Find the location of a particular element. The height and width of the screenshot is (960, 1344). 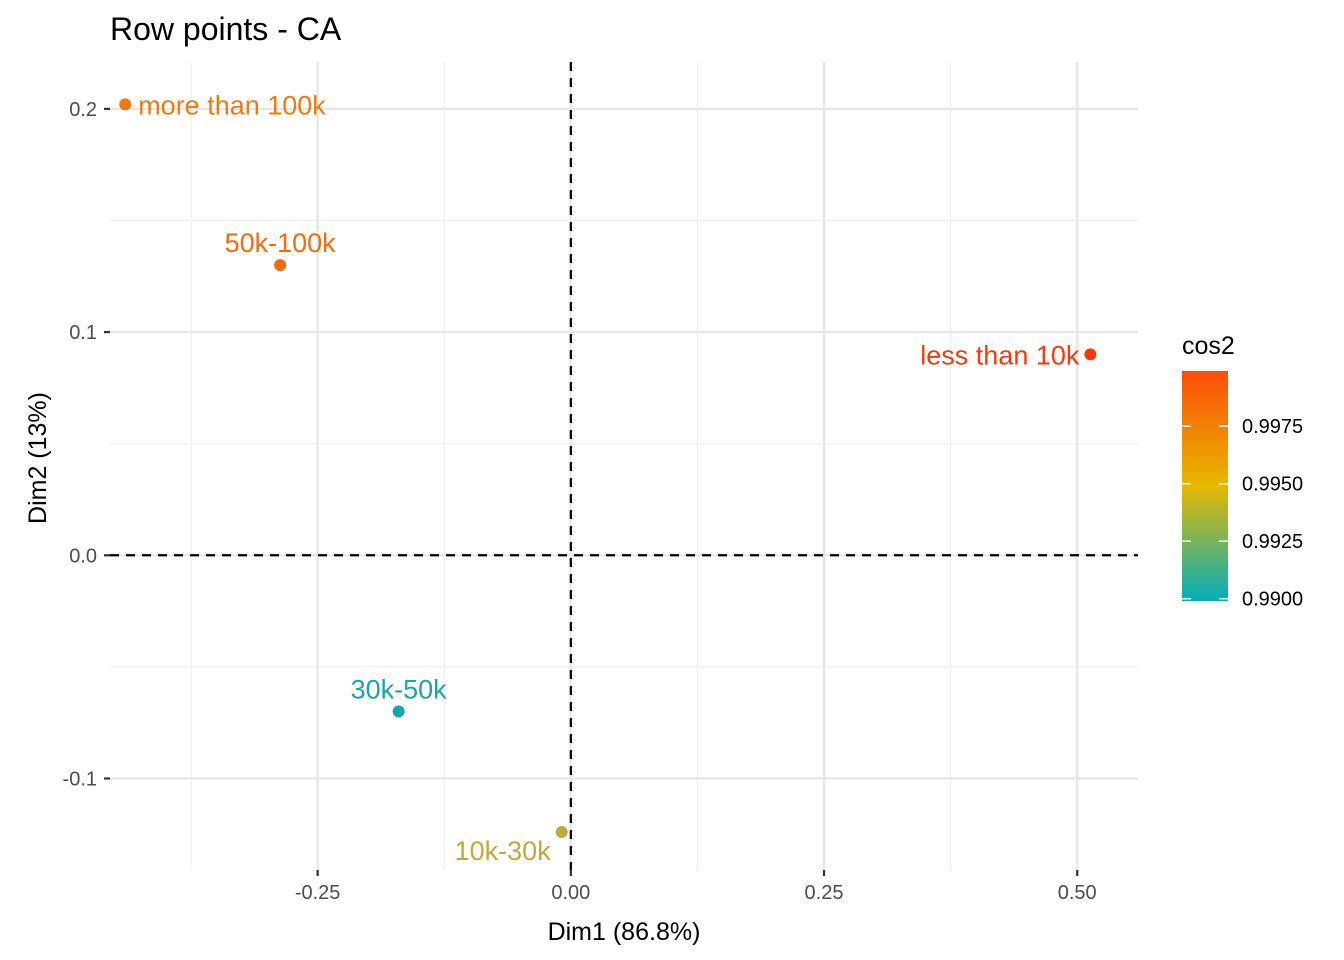

point-30k-50k is located at coordinates (398, 711).